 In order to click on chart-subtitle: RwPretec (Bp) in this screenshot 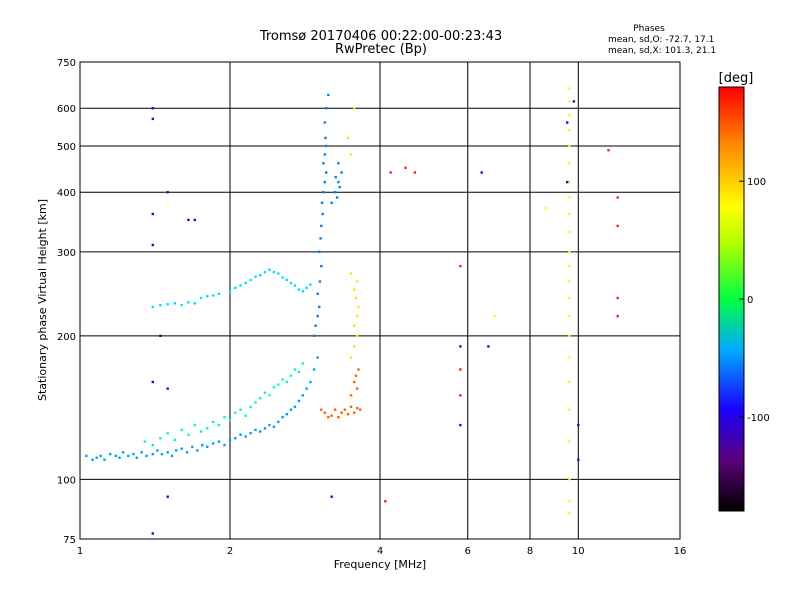, I will do `click(381, 49)`.